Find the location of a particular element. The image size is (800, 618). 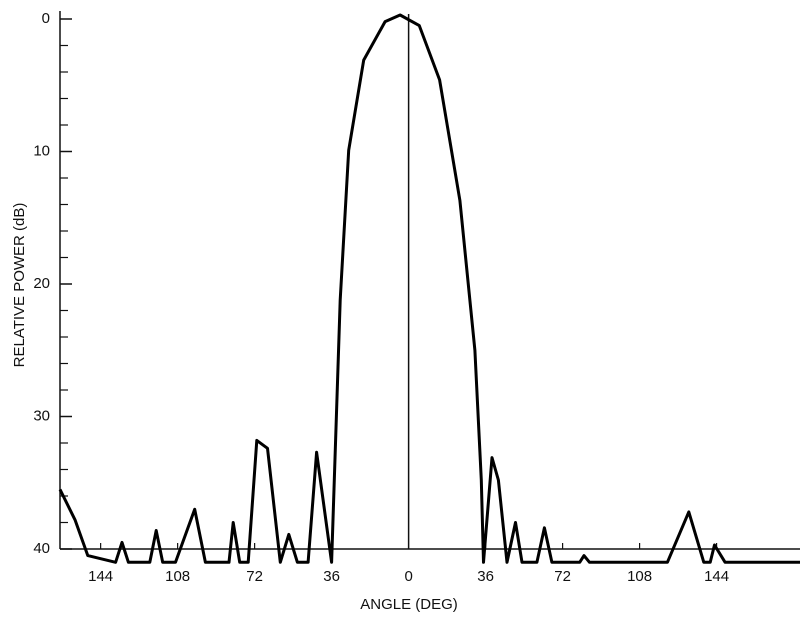

y-tick-label: 40 is located at coordinates (41, 548).